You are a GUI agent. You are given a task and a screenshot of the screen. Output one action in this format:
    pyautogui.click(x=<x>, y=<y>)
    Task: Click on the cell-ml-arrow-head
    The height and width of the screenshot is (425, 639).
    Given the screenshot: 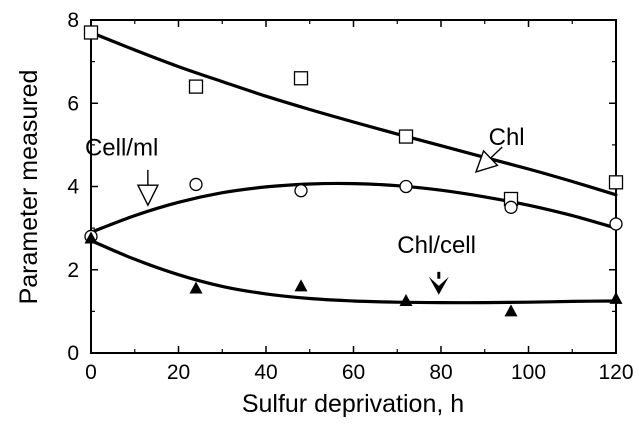 What is the action you would take?
    pyautogui.click(x=148, y=195)
    